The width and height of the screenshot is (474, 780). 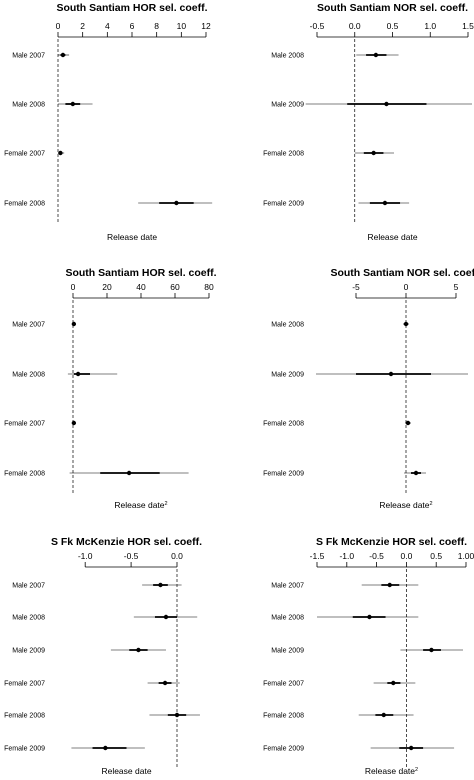 I want to click on x-tick-label: 1.5, so click(x=468, y=26).